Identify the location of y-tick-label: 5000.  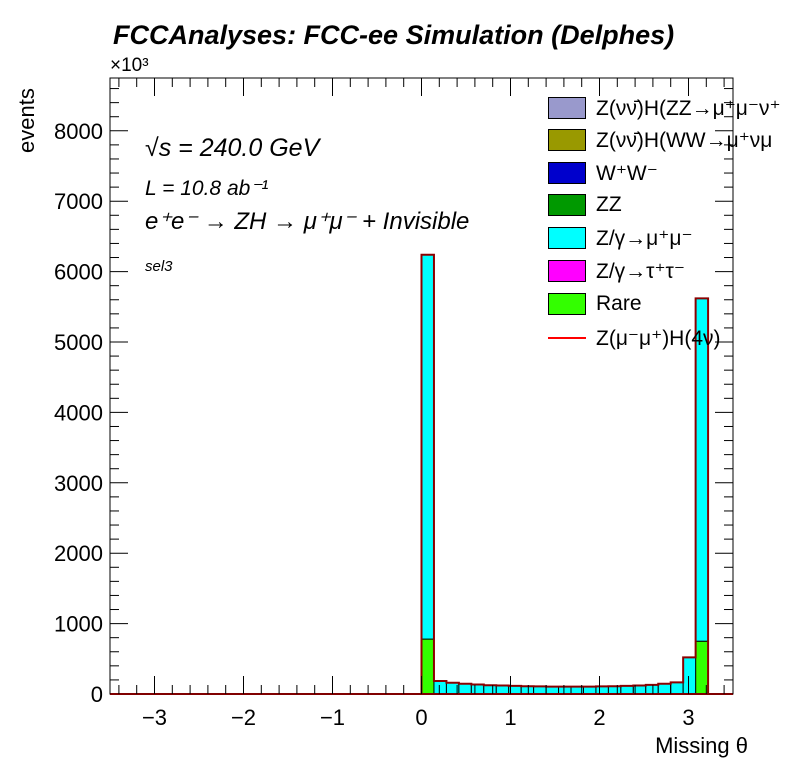
(78, 342).